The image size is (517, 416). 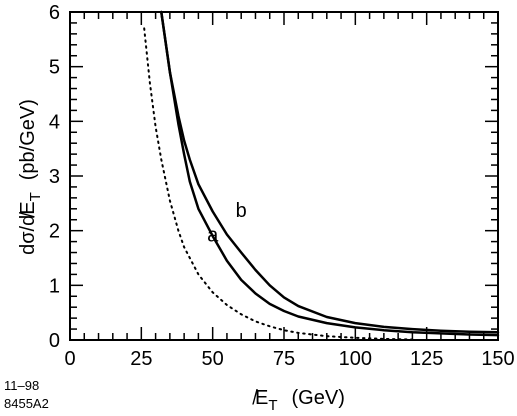 What do you see at coordinates (54, 286) in the screenshot?
I see `y-tick-label: 1` at bounding box center [54, 286].